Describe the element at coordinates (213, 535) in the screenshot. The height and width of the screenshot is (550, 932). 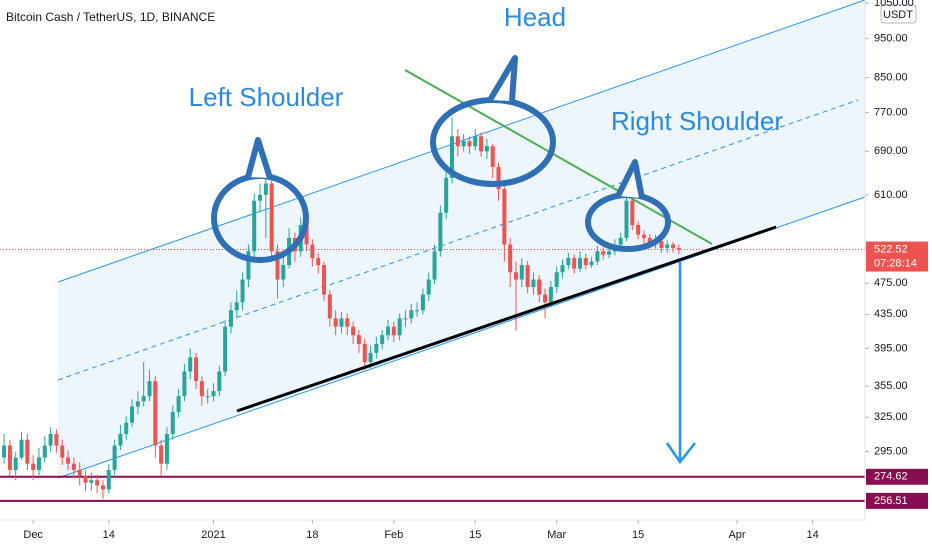
I see `x-tick-label: 2021` at that location.